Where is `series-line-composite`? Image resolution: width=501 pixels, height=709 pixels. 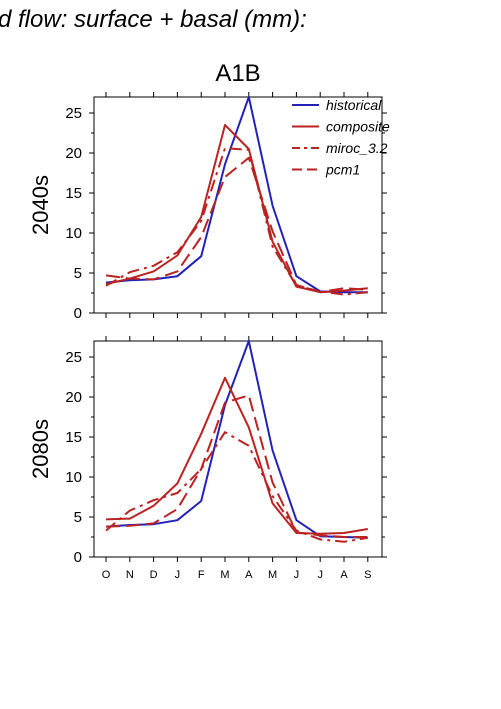 series-line-composite is located at coordinates (236, 455).